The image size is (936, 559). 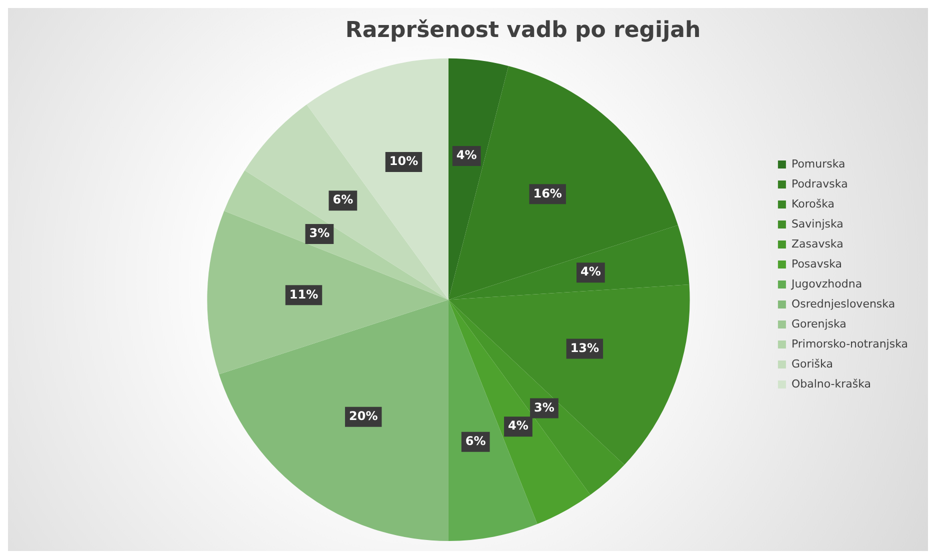 I want to click on legend-label: Podravska, so click(x=819, y=183).